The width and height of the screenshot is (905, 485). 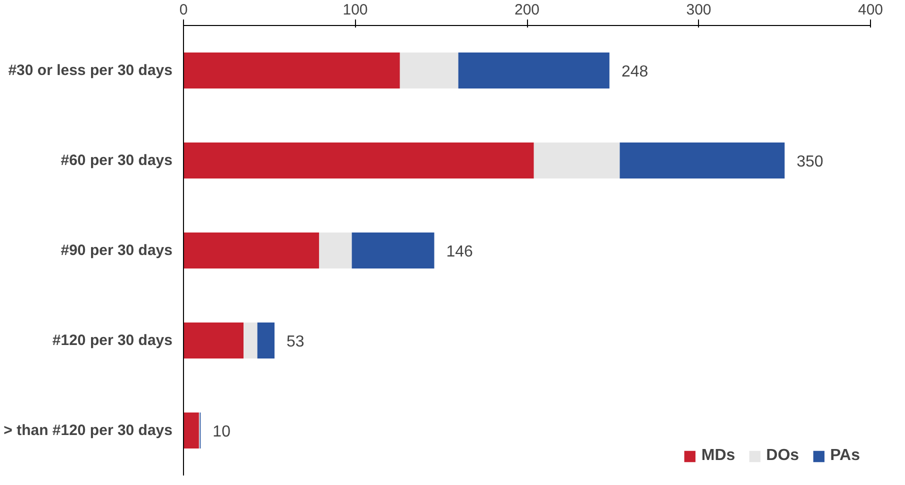 I want to click on total-label: 146, so click(x=460, y=252).